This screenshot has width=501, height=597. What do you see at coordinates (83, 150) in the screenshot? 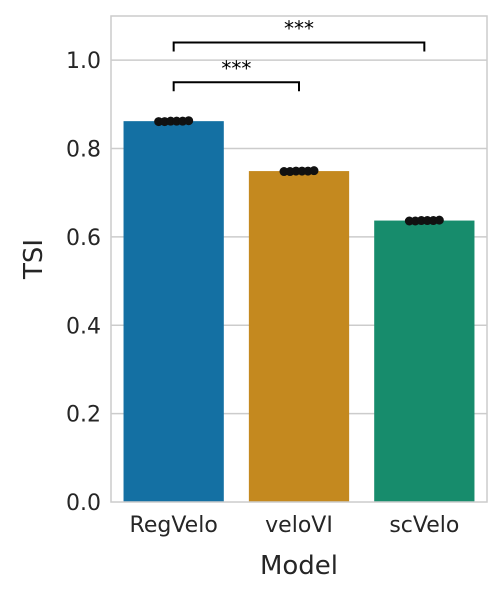
I see `y-tick-label: 0.8` at bounding box center [83, 150].